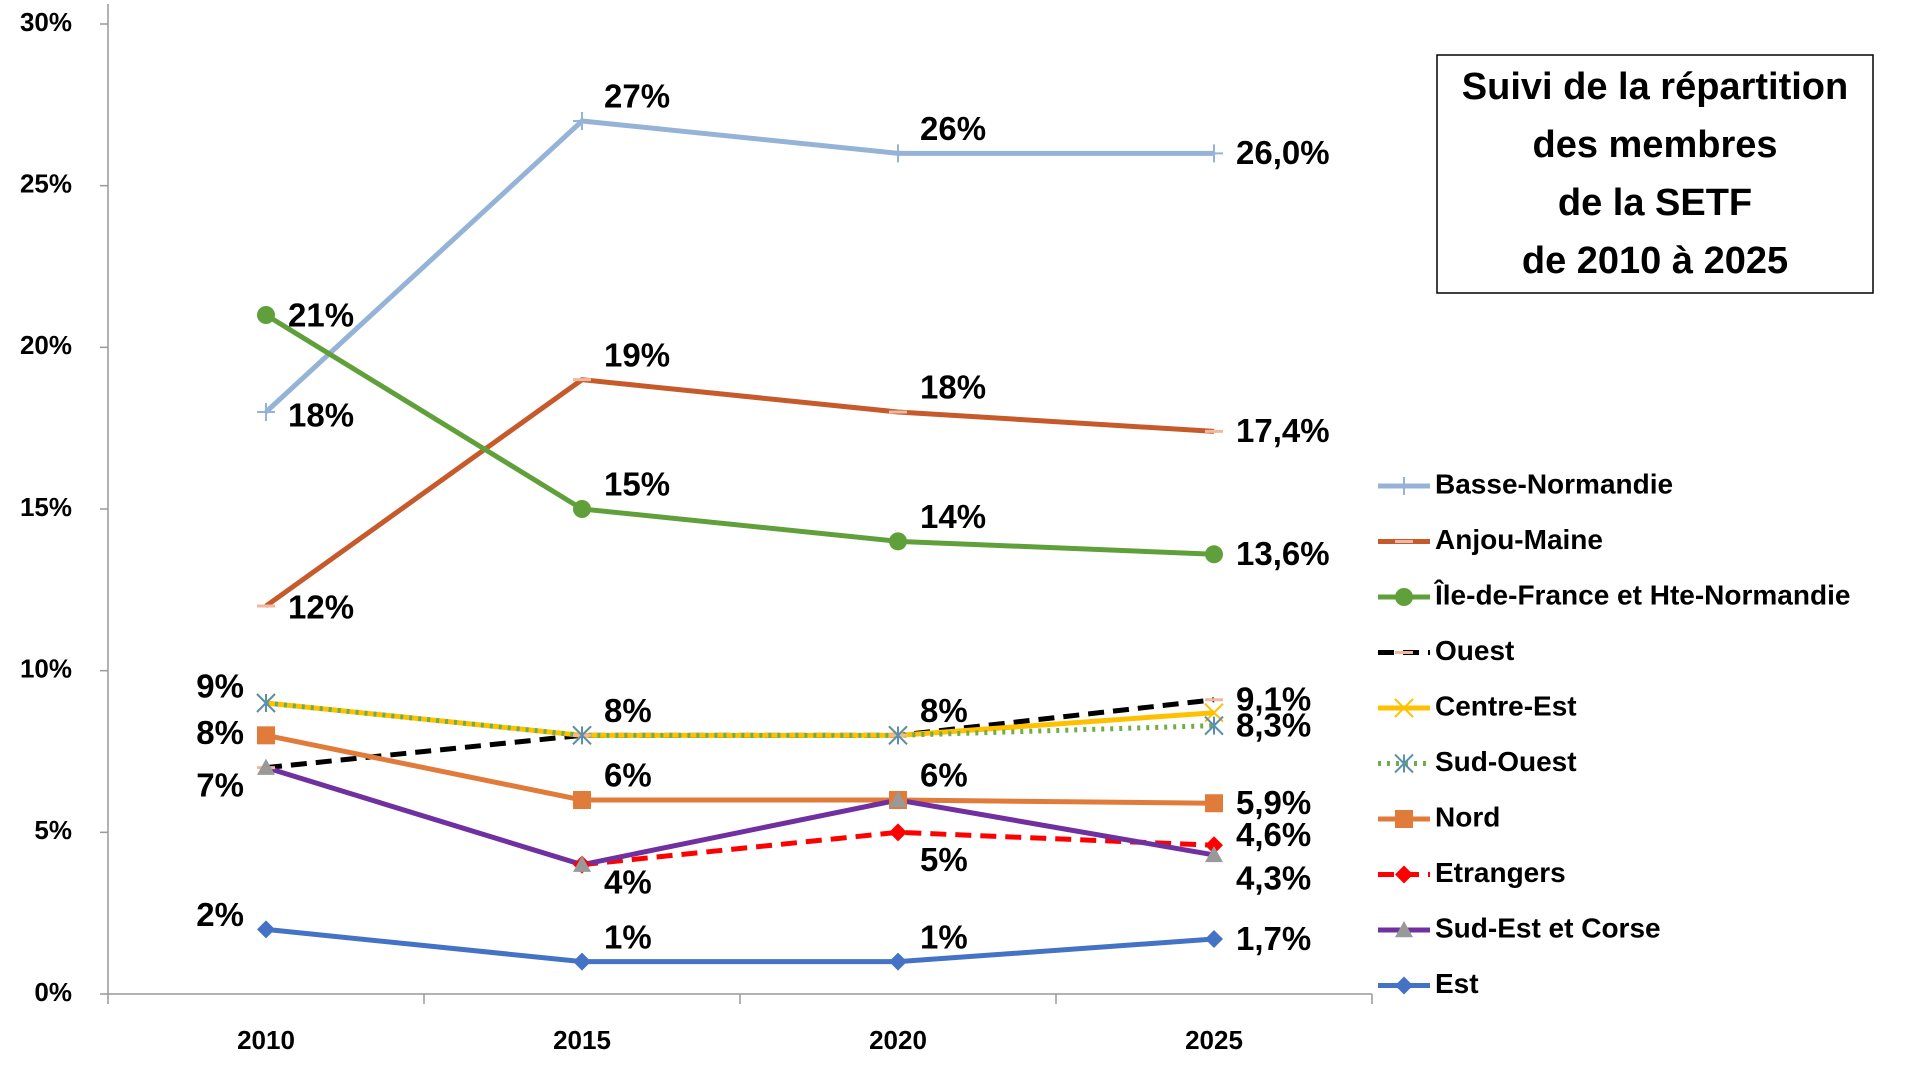 The width and height of the screenshot is (1920, 1080). I want to click on data-label: 26%, so click(953, 128).